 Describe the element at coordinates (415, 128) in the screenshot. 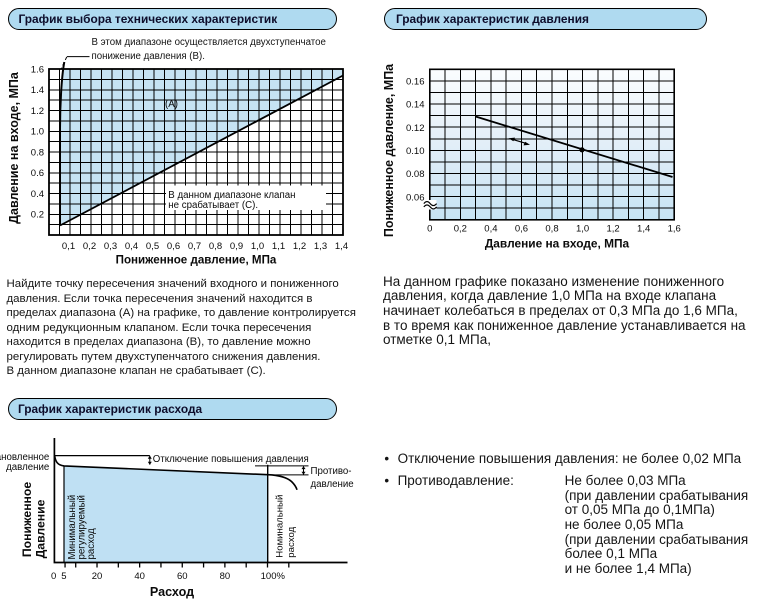

I see `svg-text: 0.12` at that location.